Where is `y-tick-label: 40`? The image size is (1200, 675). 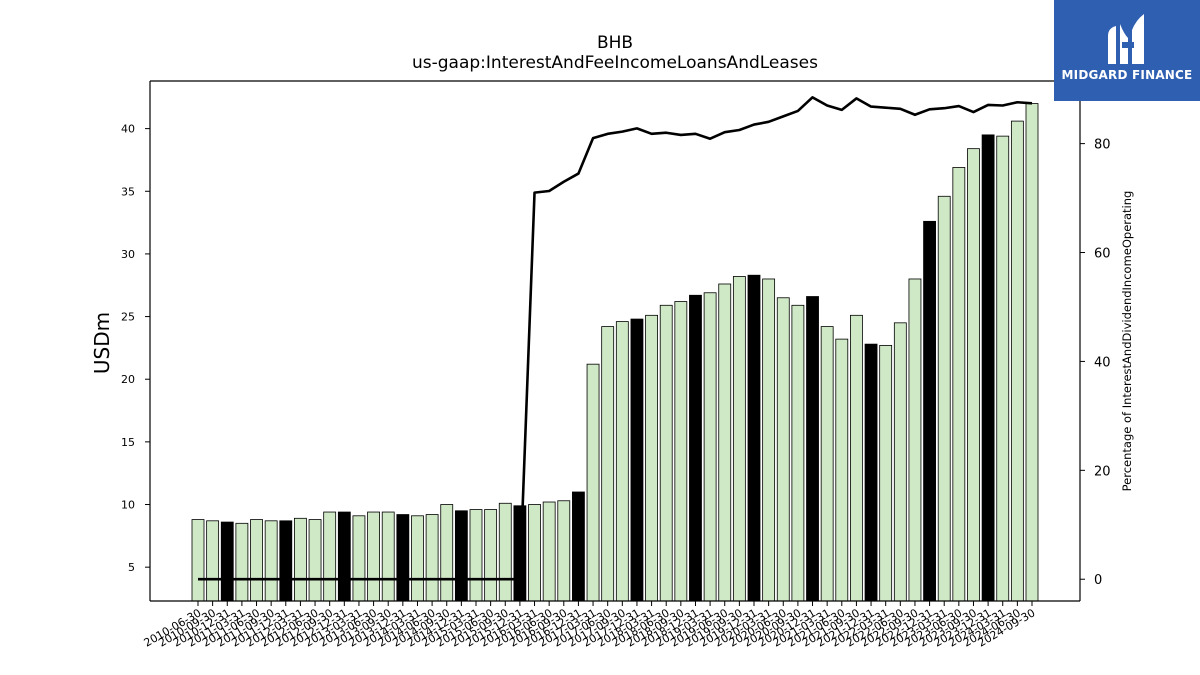 y-tick-label: 40 is located at coordinates (128, 129).